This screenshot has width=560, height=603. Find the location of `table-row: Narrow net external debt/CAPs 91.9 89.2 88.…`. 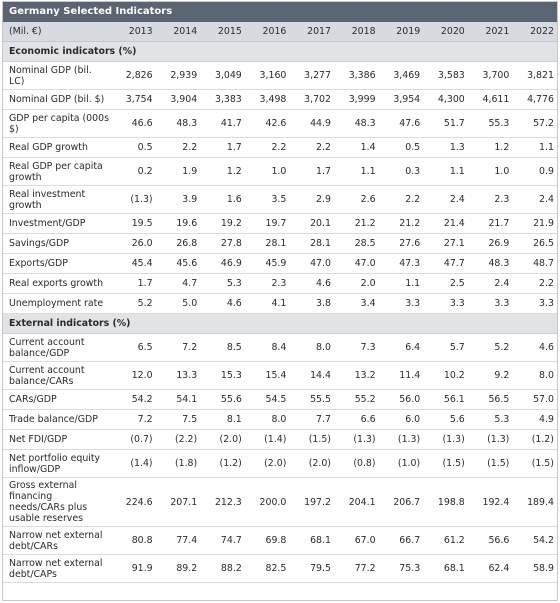

table-row: Narrow net external debt/CAPs 91.9 89.2 88.… is located at coordinates (280, 568).